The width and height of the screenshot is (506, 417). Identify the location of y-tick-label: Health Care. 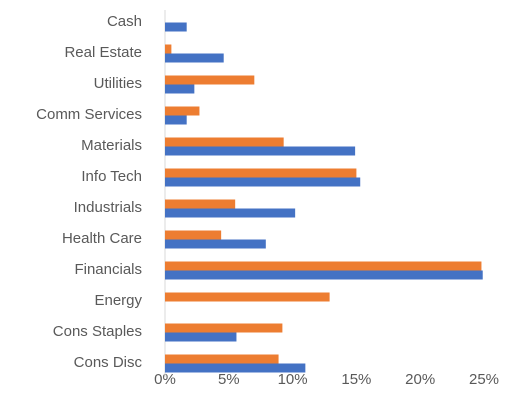
(102, 238).